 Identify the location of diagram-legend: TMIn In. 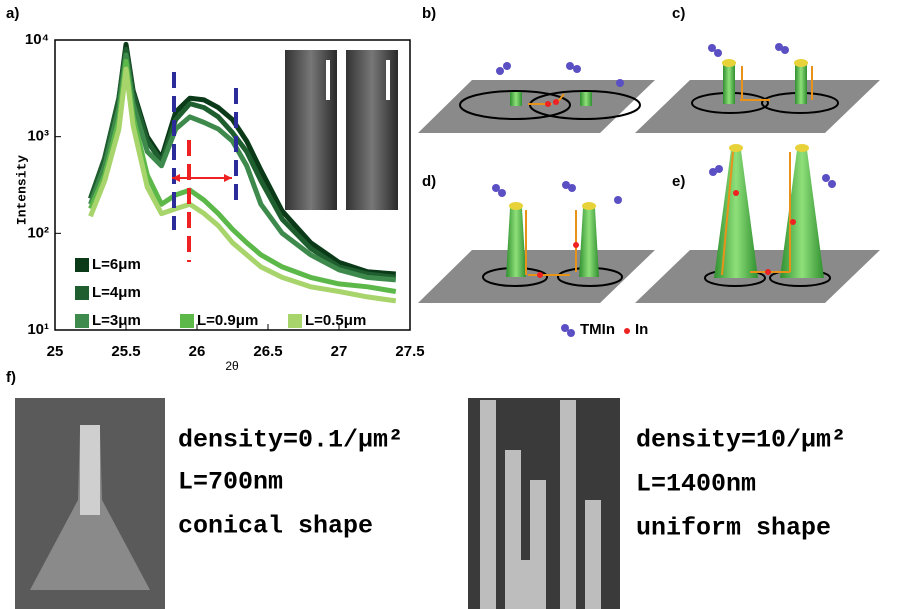
(604, 329).